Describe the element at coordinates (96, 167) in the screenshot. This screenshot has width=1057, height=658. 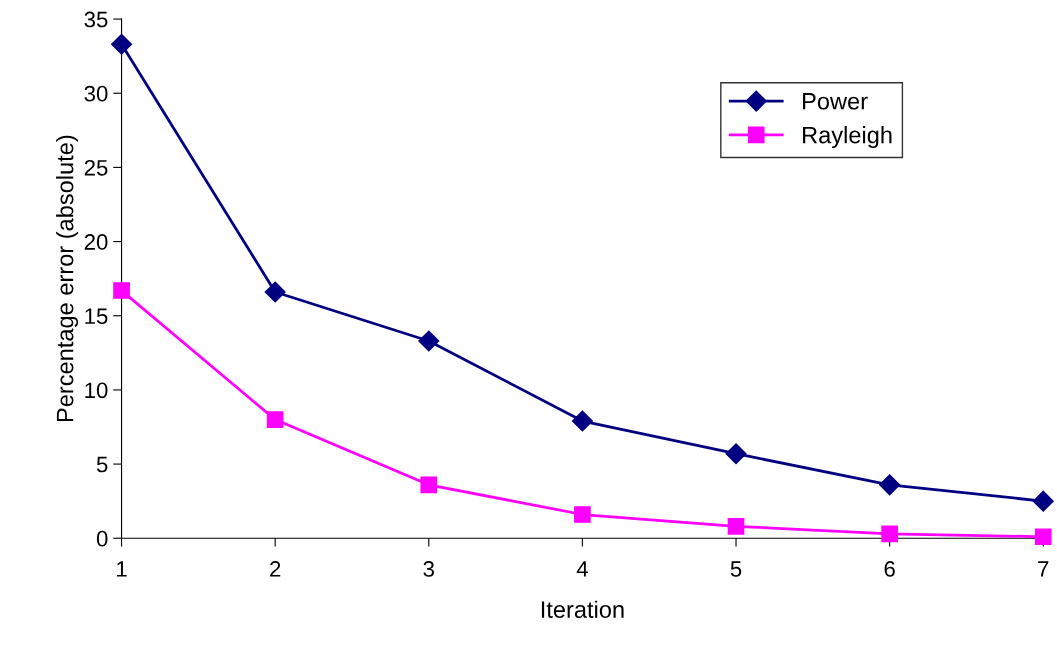
I see `y-tick-label: 25` at that location.